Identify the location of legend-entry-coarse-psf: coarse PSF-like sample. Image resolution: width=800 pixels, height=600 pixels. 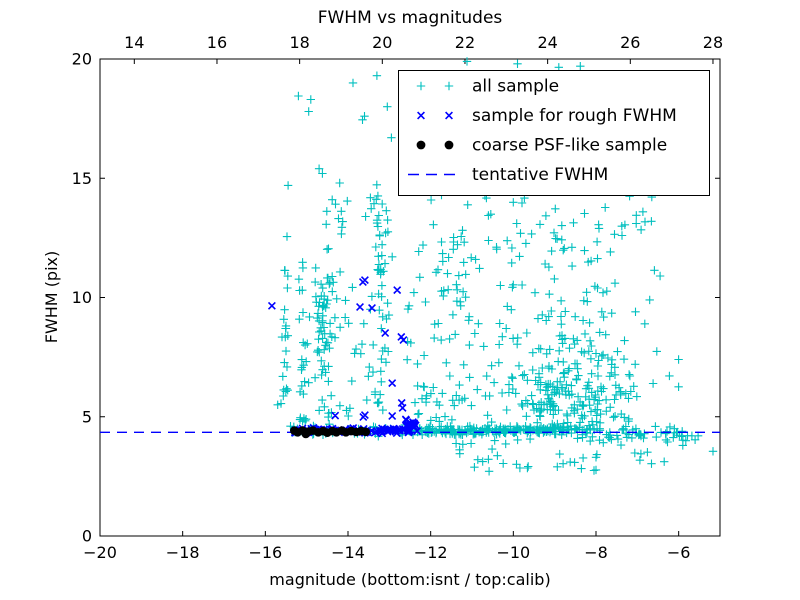
(541, 146).